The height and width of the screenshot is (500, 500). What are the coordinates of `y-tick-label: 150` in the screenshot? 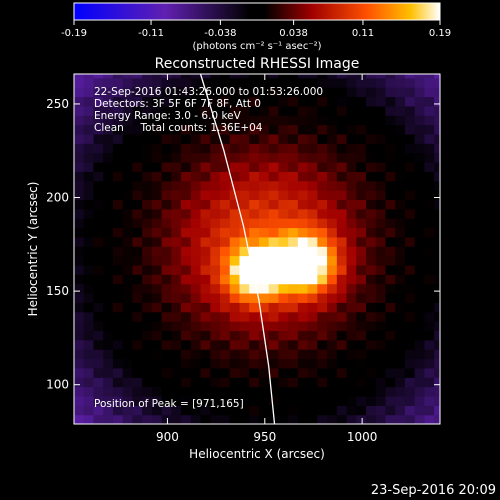 It's located at (57, 291).